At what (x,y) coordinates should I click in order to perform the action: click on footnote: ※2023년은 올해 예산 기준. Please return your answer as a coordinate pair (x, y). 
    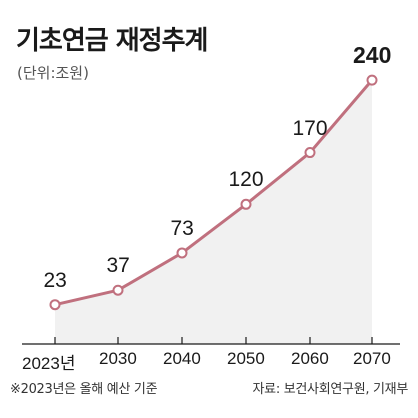
    Looking at the image, I should click on (84, 389).